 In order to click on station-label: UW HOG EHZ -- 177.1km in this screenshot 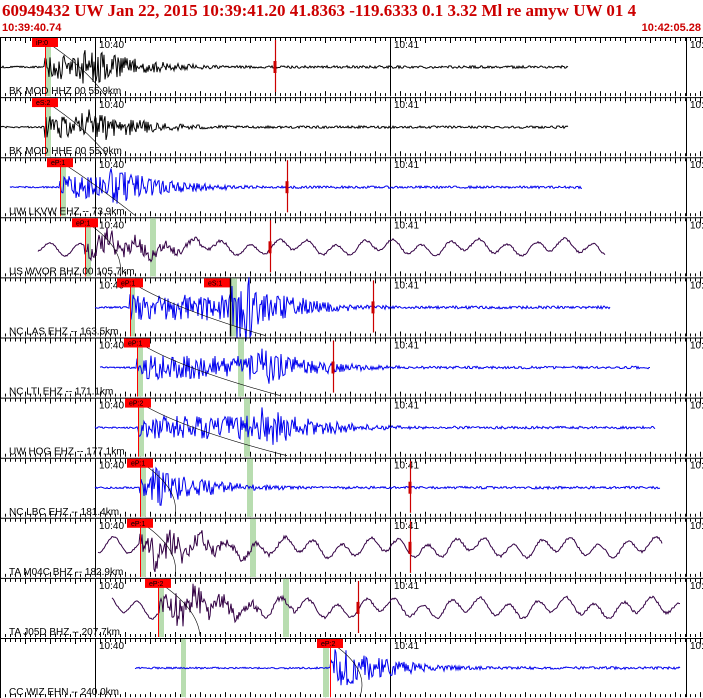, I will do `click(67, 452)`.